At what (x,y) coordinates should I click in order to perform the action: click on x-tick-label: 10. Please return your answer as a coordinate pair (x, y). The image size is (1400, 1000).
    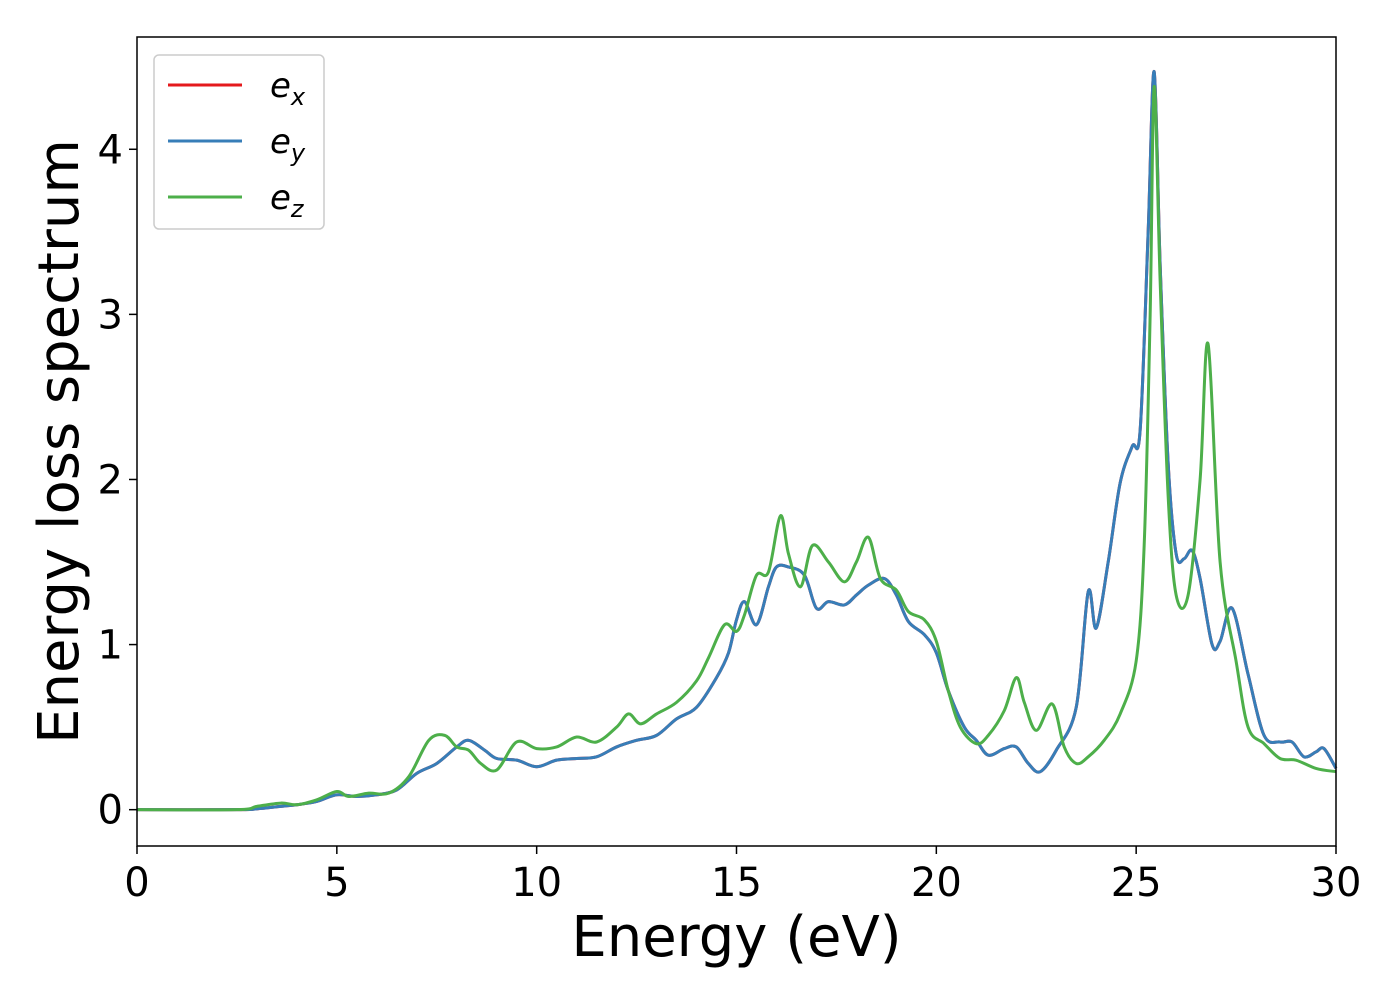
    Looking at the image, I should click on (536, 883).